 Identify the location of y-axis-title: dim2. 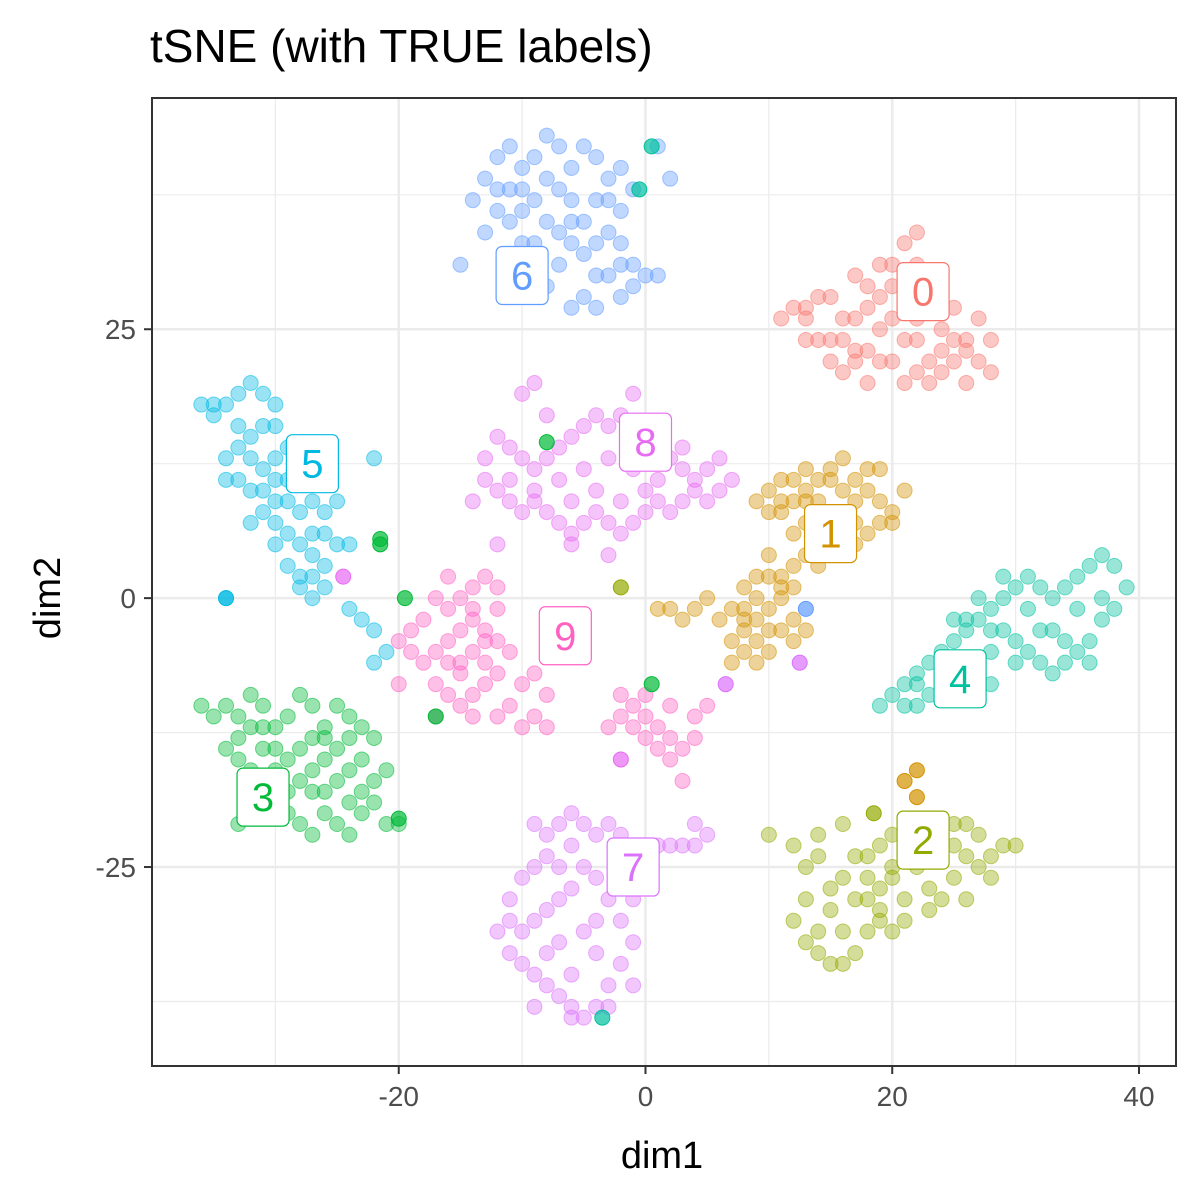
(48, 598).